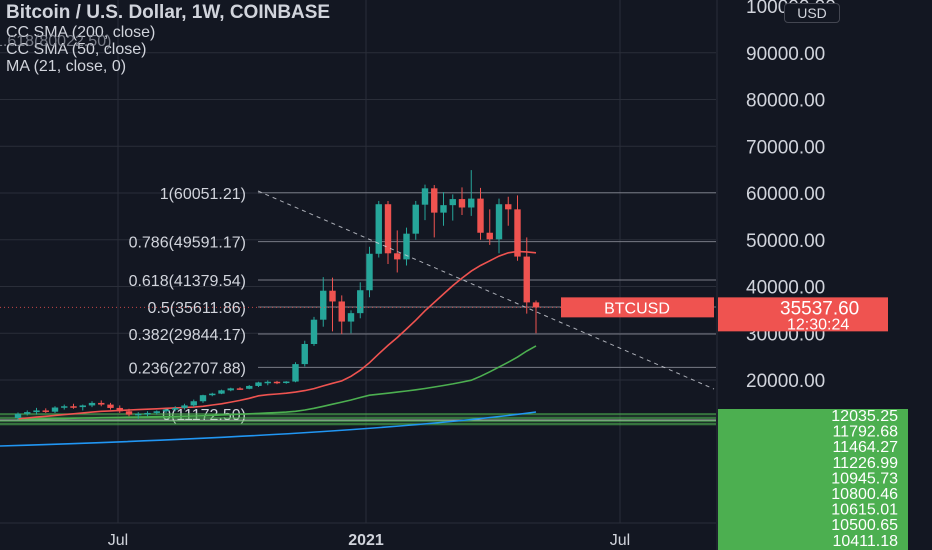 This screenshot has width=932, height=550. Describe the element at coordinates (358, 419) in the screenshot. I see `support-zone` at that location.